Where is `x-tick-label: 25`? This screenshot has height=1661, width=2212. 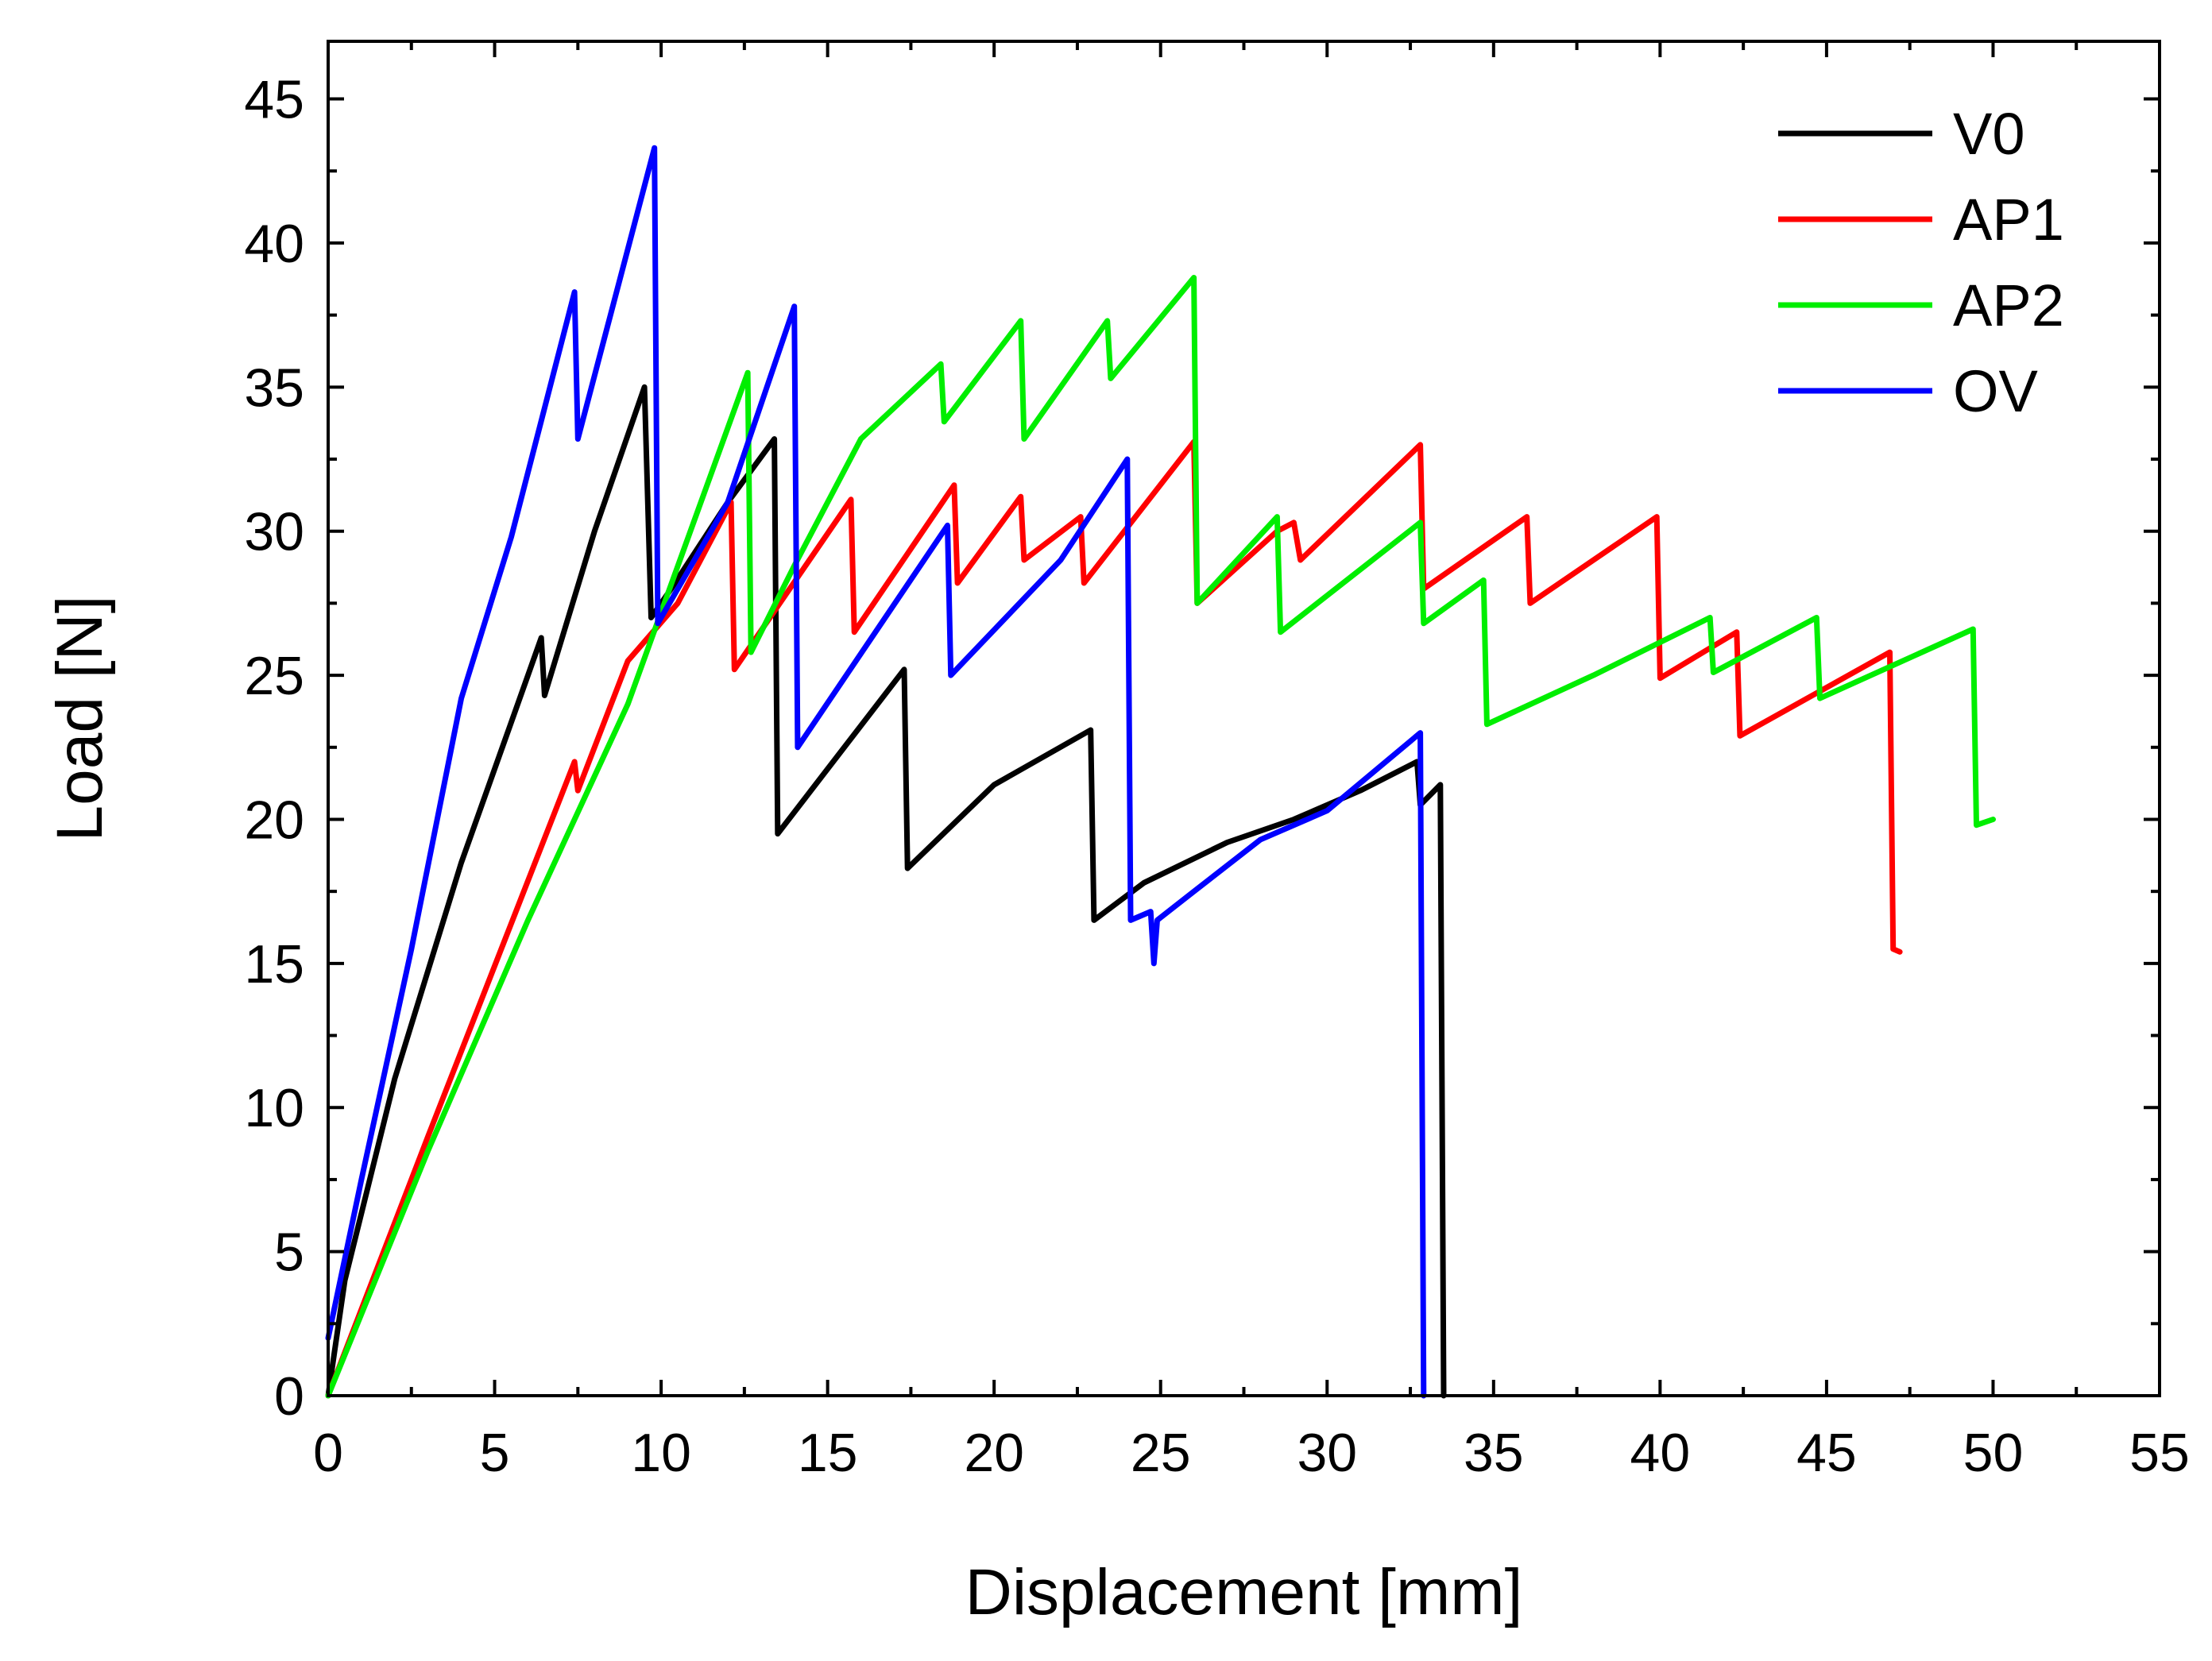 x-tick-label: 25 is located at coordinates (1161, 1453).